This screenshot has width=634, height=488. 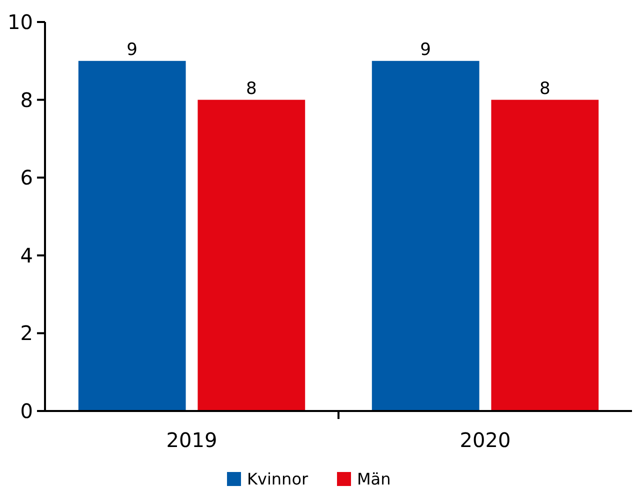 What do you see at coordinates (374, 479) in the screenshot?
I see `legend-label: Män` at bounding box center [374, 479].